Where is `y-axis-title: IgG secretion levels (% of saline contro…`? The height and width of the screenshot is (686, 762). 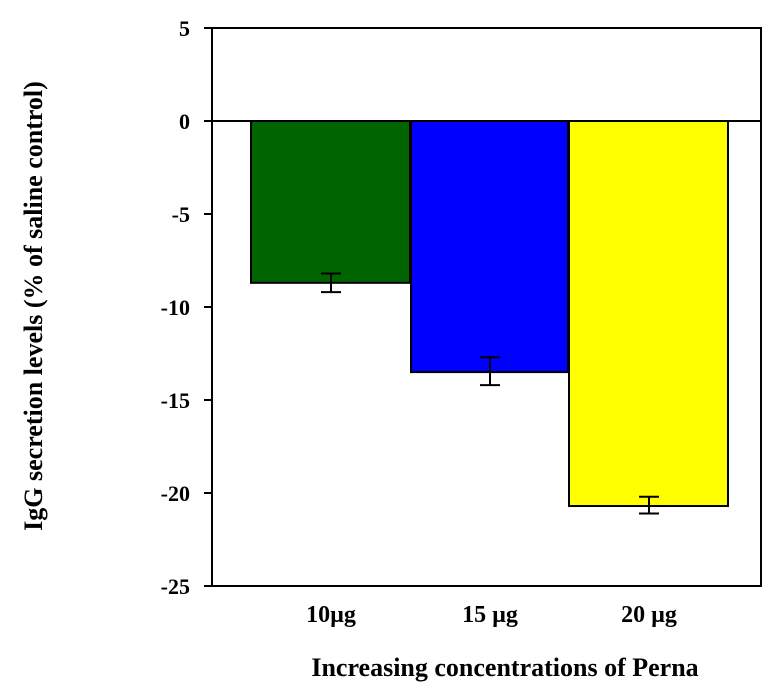 y-axis-title: IgG secretion levels (% of saline contro… is located at coordinates (33, 306).